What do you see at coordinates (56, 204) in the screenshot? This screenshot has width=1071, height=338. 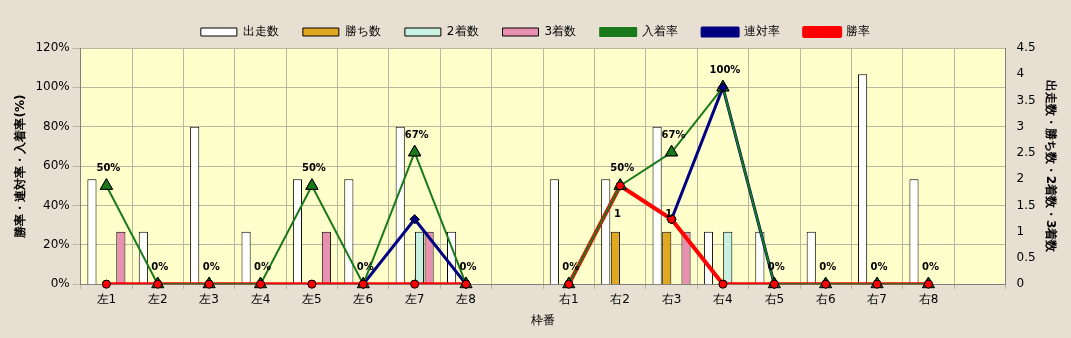 I see `y-tick-label: 40%` at bounding box center [56, 204].